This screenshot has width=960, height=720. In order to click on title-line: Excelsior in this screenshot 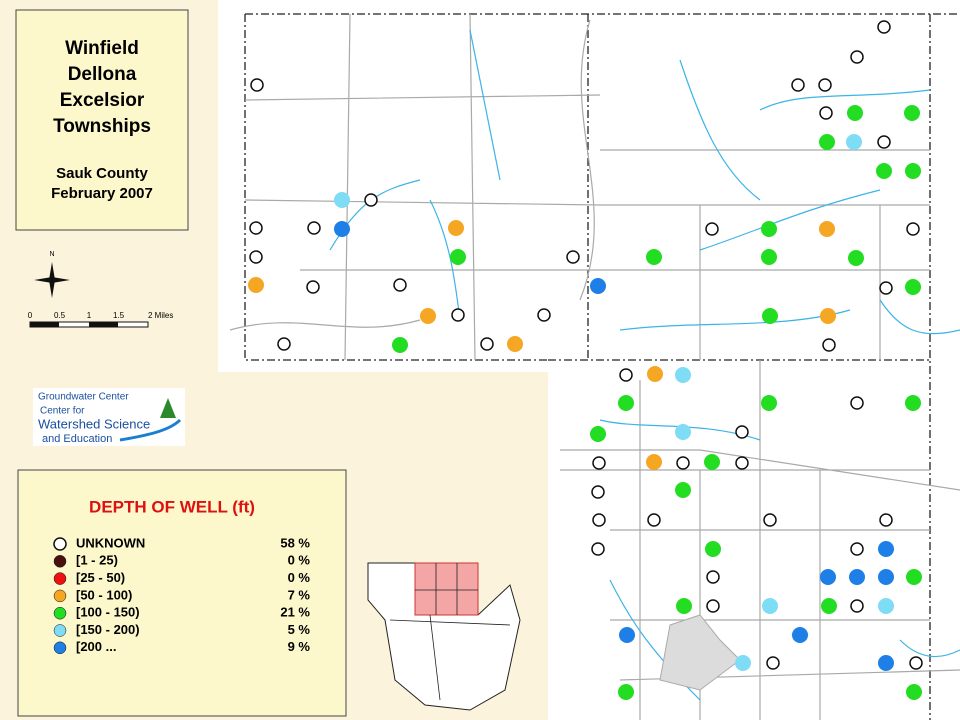, I will do `click(102, 100)`.